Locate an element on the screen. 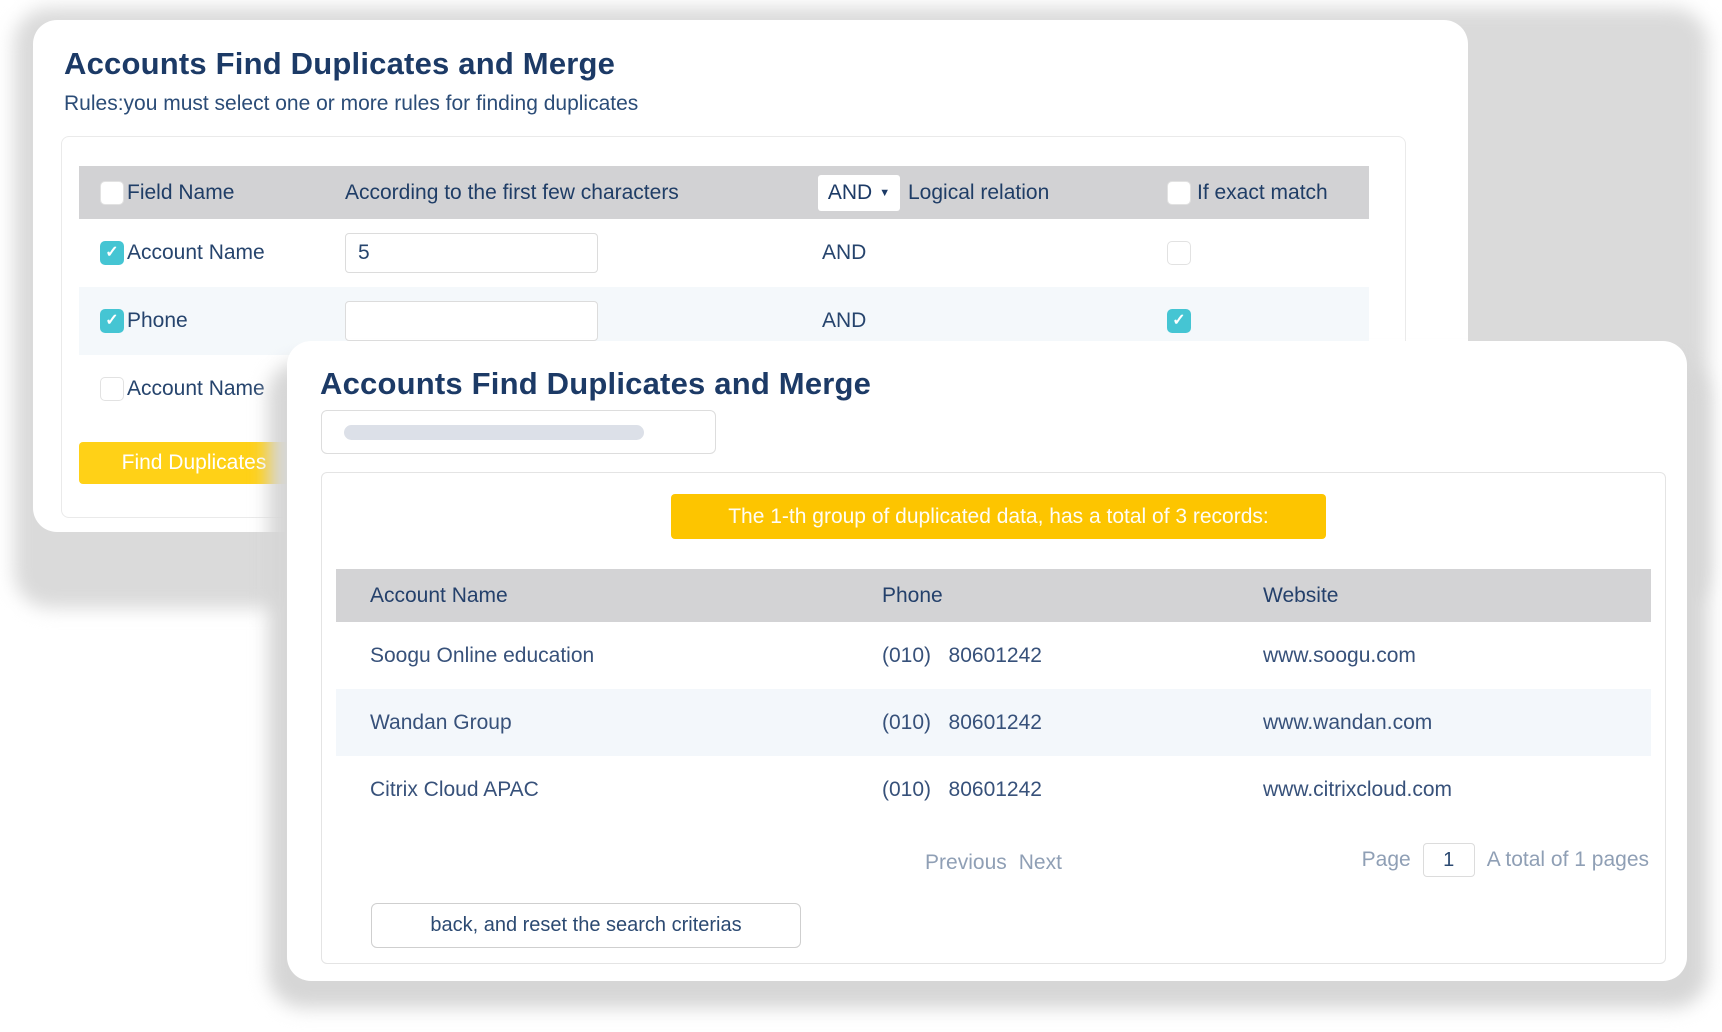 This screenshot has width=1722, height=1032. cell-account-name: Citrix Cloud APAC is located at coordinates (454, 789).